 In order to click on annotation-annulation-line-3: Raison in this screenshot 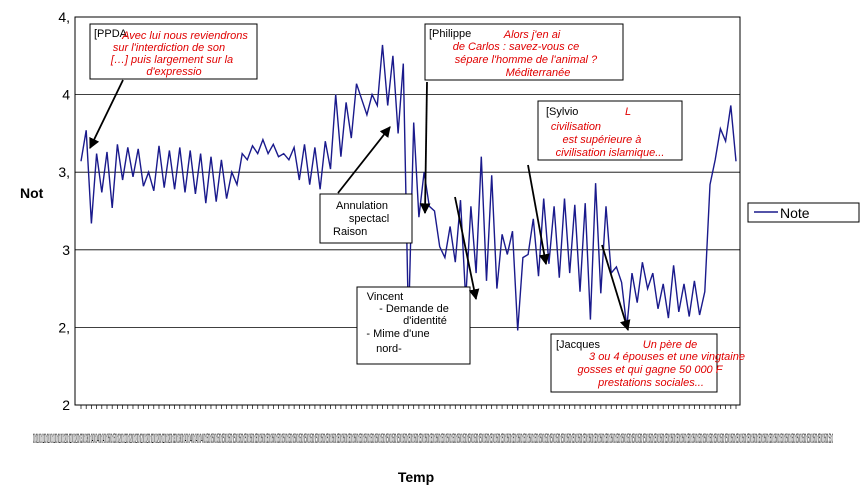, I will do `click(350, 232)`.